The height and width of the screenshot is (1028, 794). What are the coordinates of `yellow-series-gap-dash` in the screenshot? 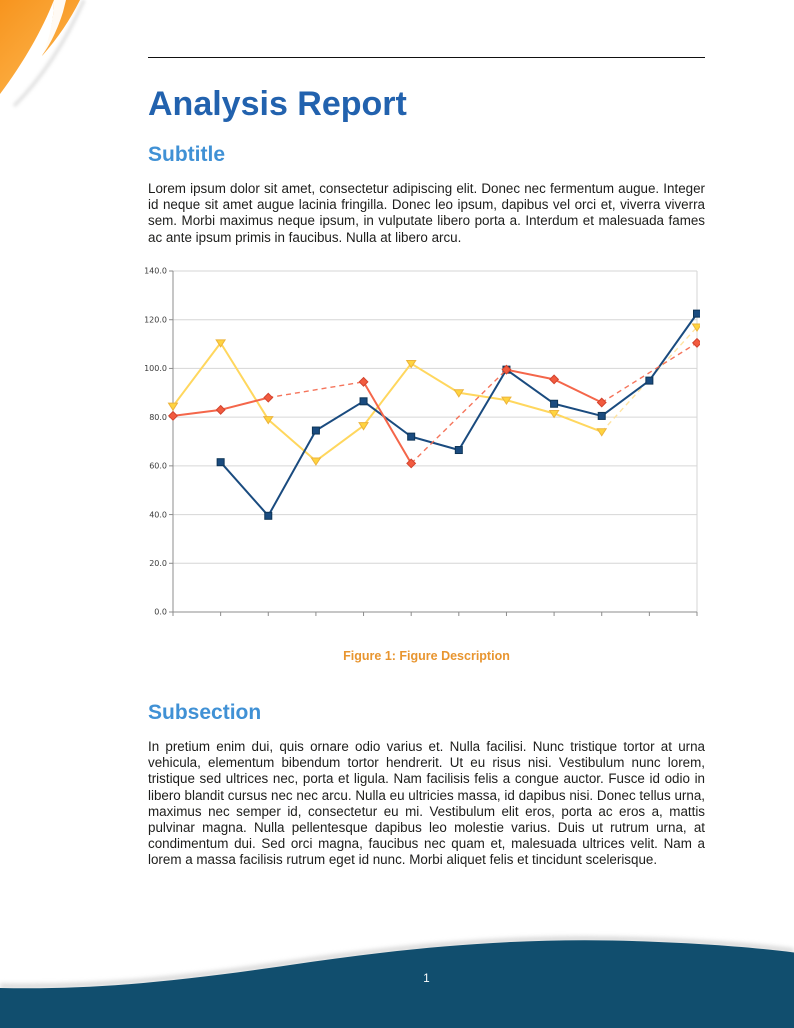 It's located at (649, 379).